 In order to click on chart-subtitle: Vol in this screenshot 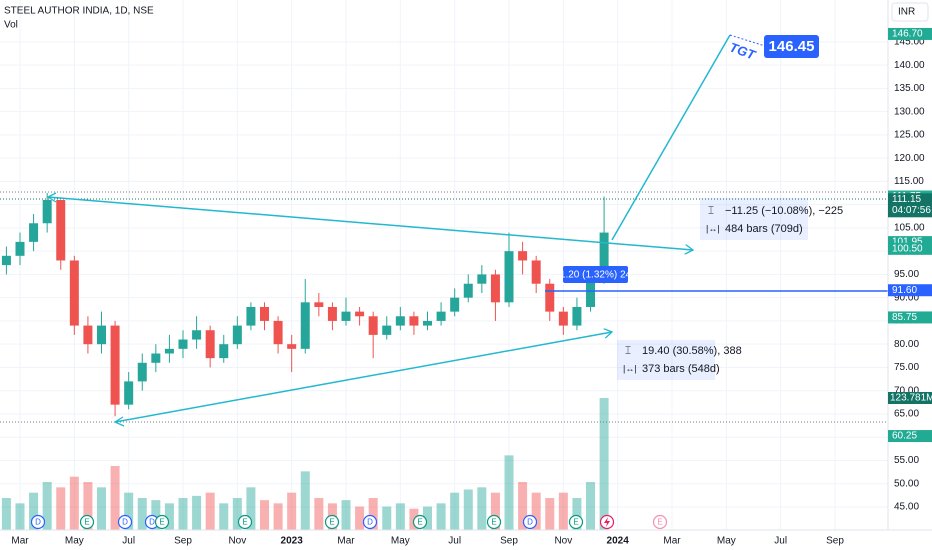, I will do `click(11, 25)`.